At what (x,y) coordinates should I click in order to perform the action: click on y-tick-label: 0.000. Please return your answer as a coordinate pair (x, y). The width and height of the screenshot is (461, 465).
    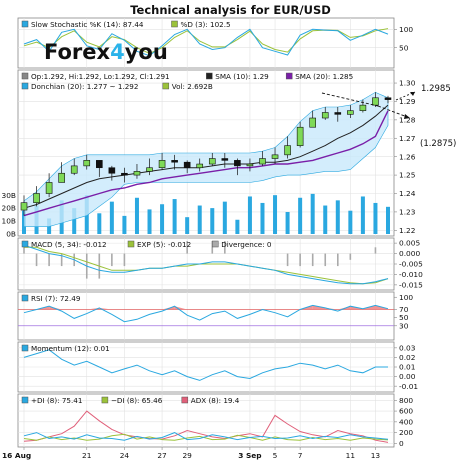
    Looking at the image, I should click on (409, 253).